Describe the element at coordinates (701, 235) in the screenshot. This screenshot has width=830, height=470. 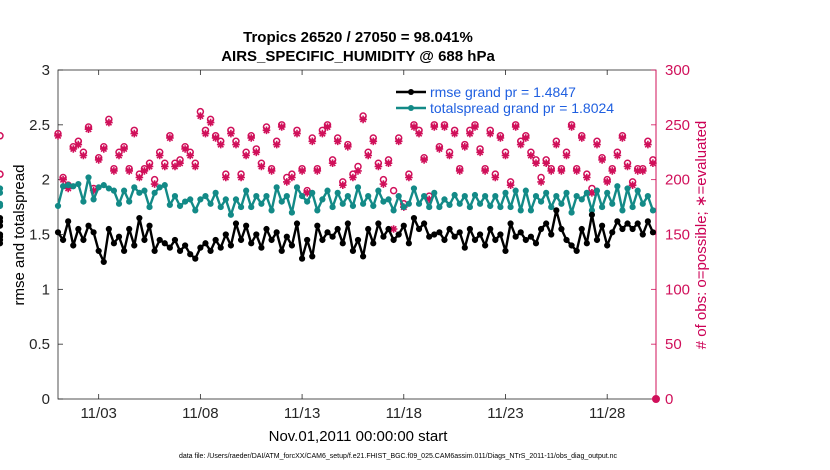
I see `y2-axis-label: # of obs: o=possible; ∗=evaluated` at that location.